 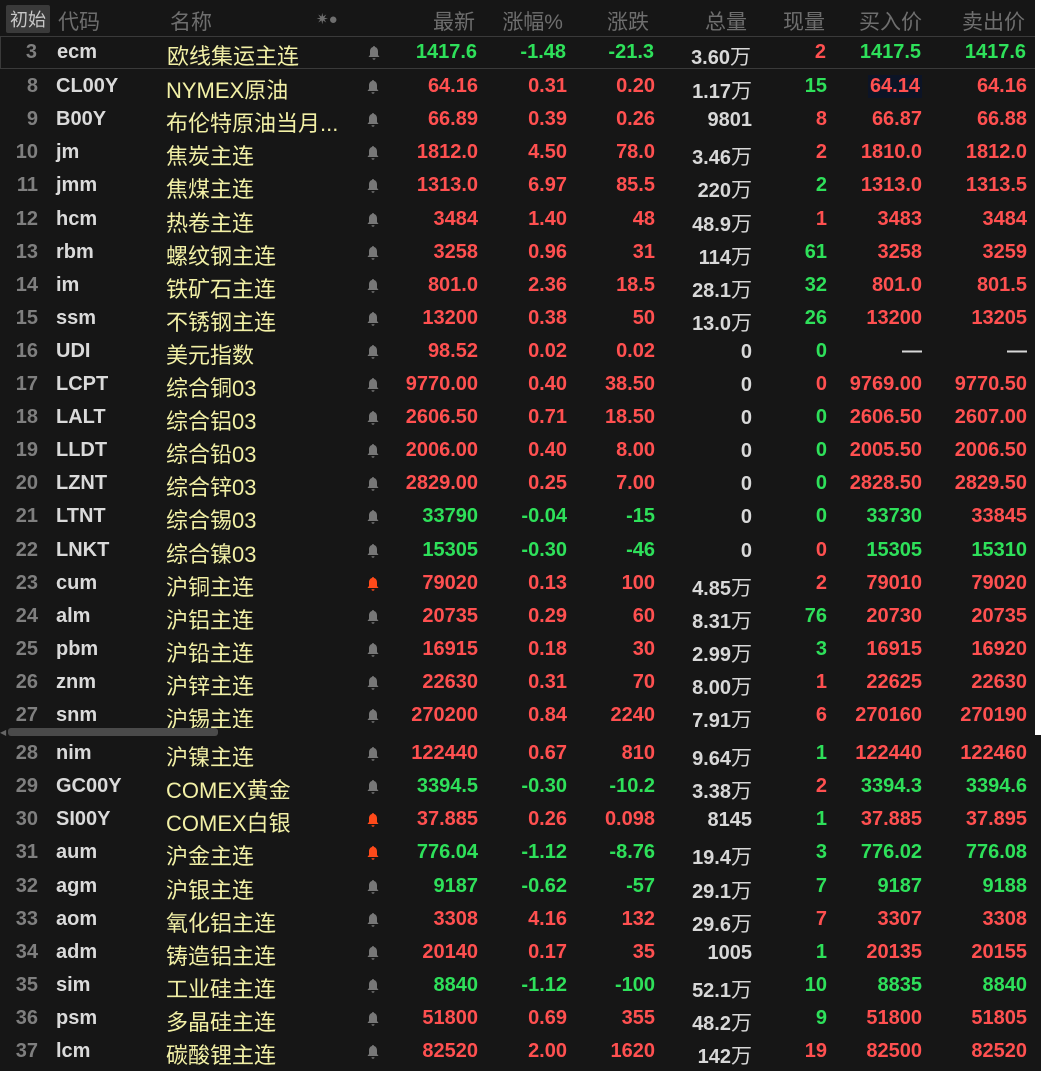 What do you see at coordinates (520, 953) in the screenshot?
I see `table-row: 34 adm 铸造铝主连 20140 0.17 35 1005 1 20135 20155` at bounding box center [520, 953].